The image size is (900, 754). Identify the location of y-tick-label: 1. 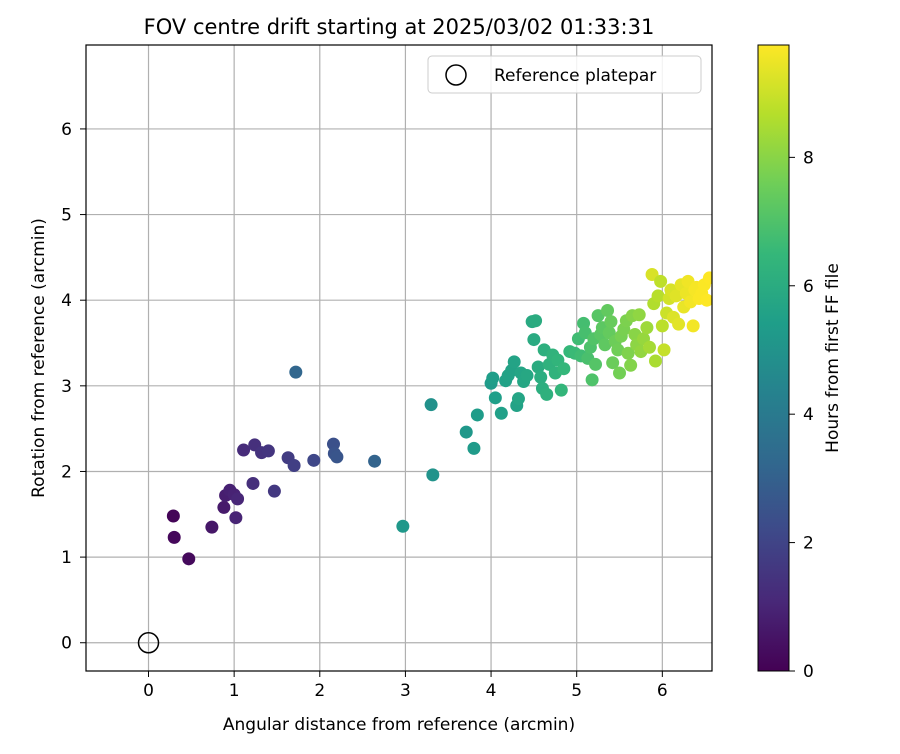
(66, 558).